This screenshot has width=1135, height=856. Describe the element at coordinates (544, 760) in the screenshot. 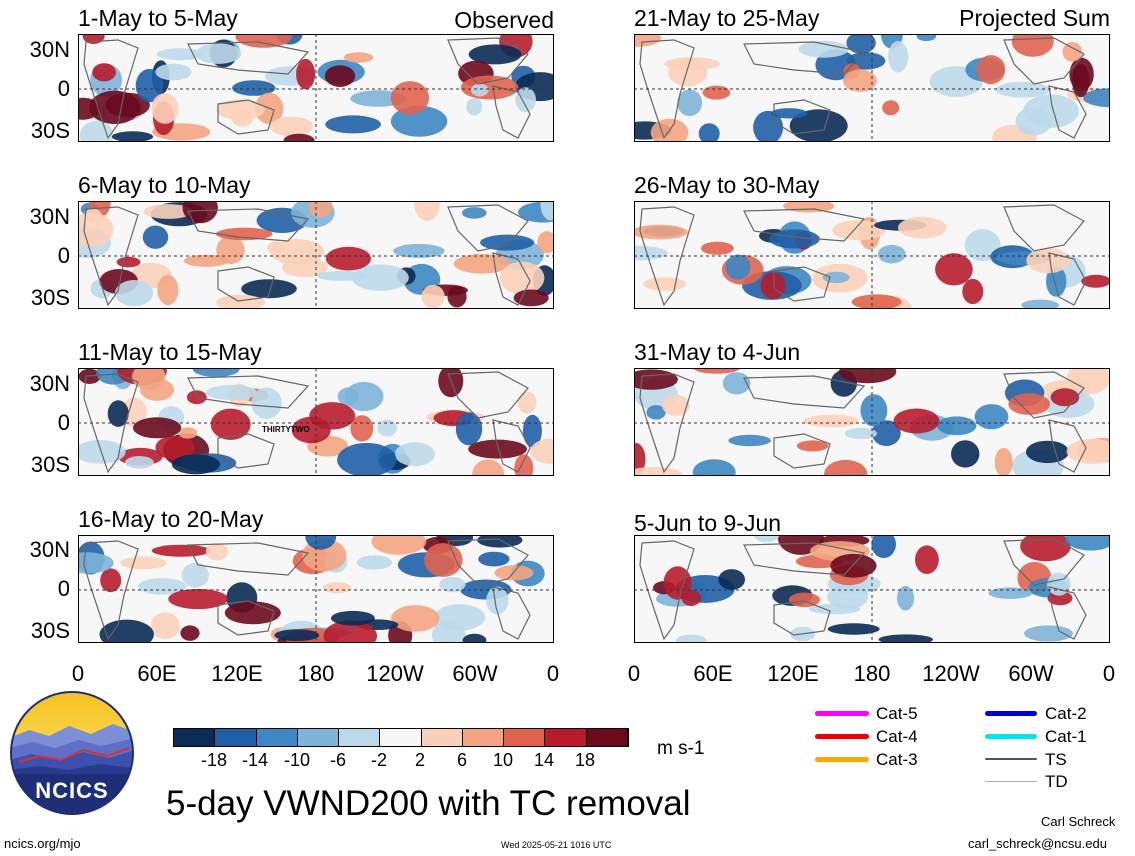

I see `colorbar-tick: 14` at that location.